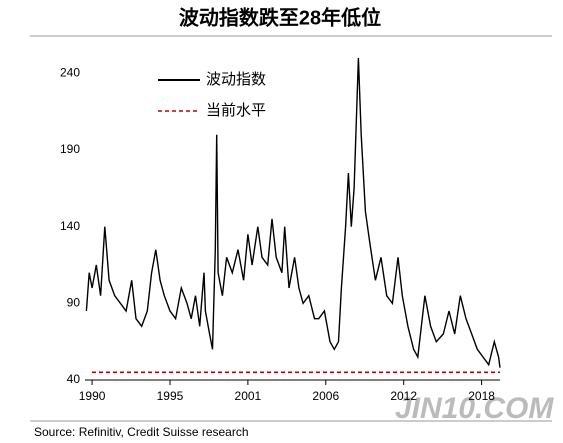  What do you see at coordinates (280, 17) in the screenshot?
I see `chart-title: 波动指数跌至28年低位` at bounding box center [280, 17].